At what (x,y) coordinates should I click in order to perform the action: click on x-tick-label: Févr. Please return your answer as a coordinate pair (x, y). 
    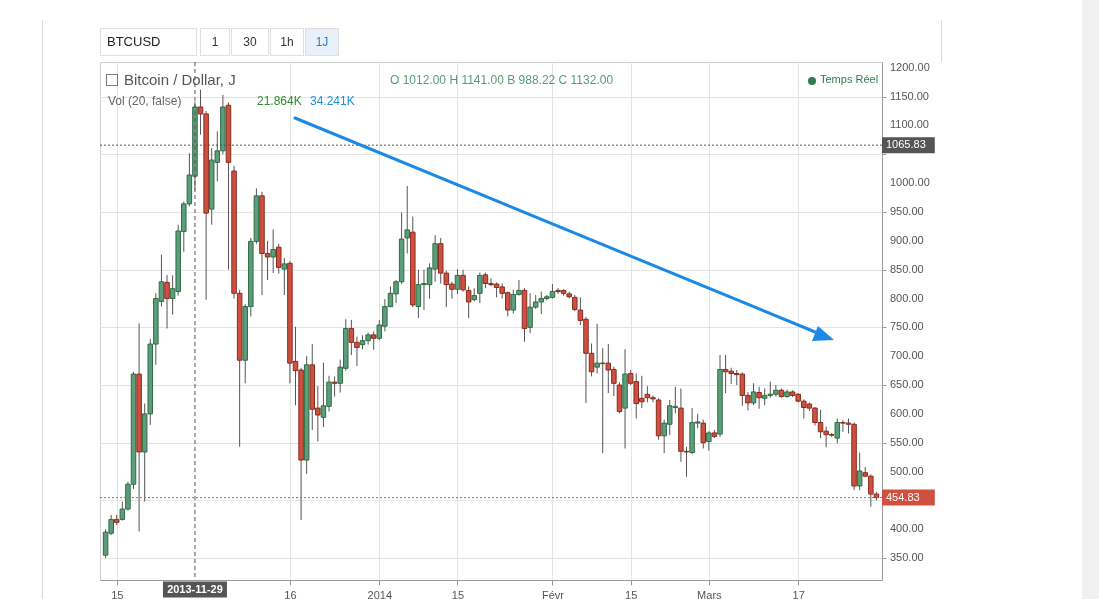
    Looking at the image, I should click on (553, 593).